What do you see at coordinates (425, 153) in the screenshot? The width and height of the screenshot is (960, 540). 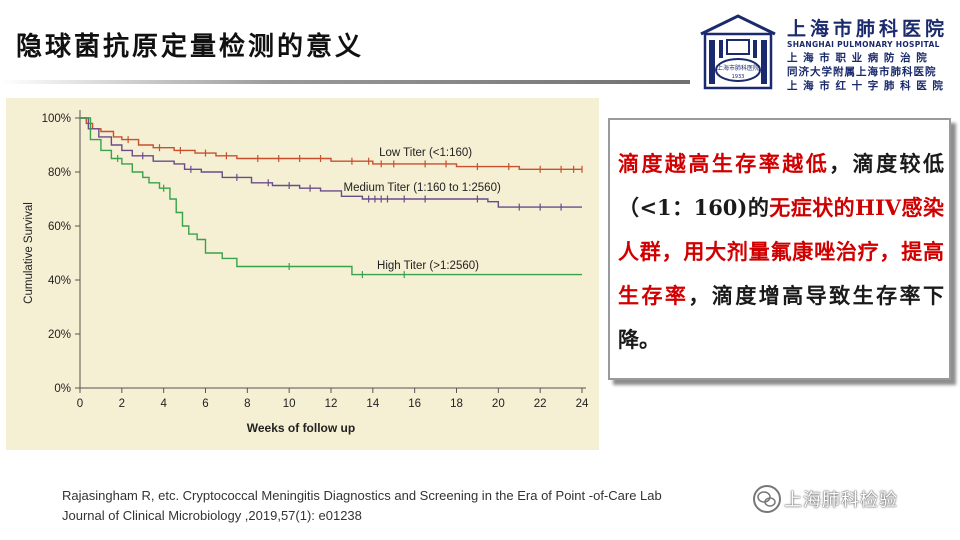 I see `series-annotation-0: Low Titer (<1:160)` at bounding box center [425, 153].